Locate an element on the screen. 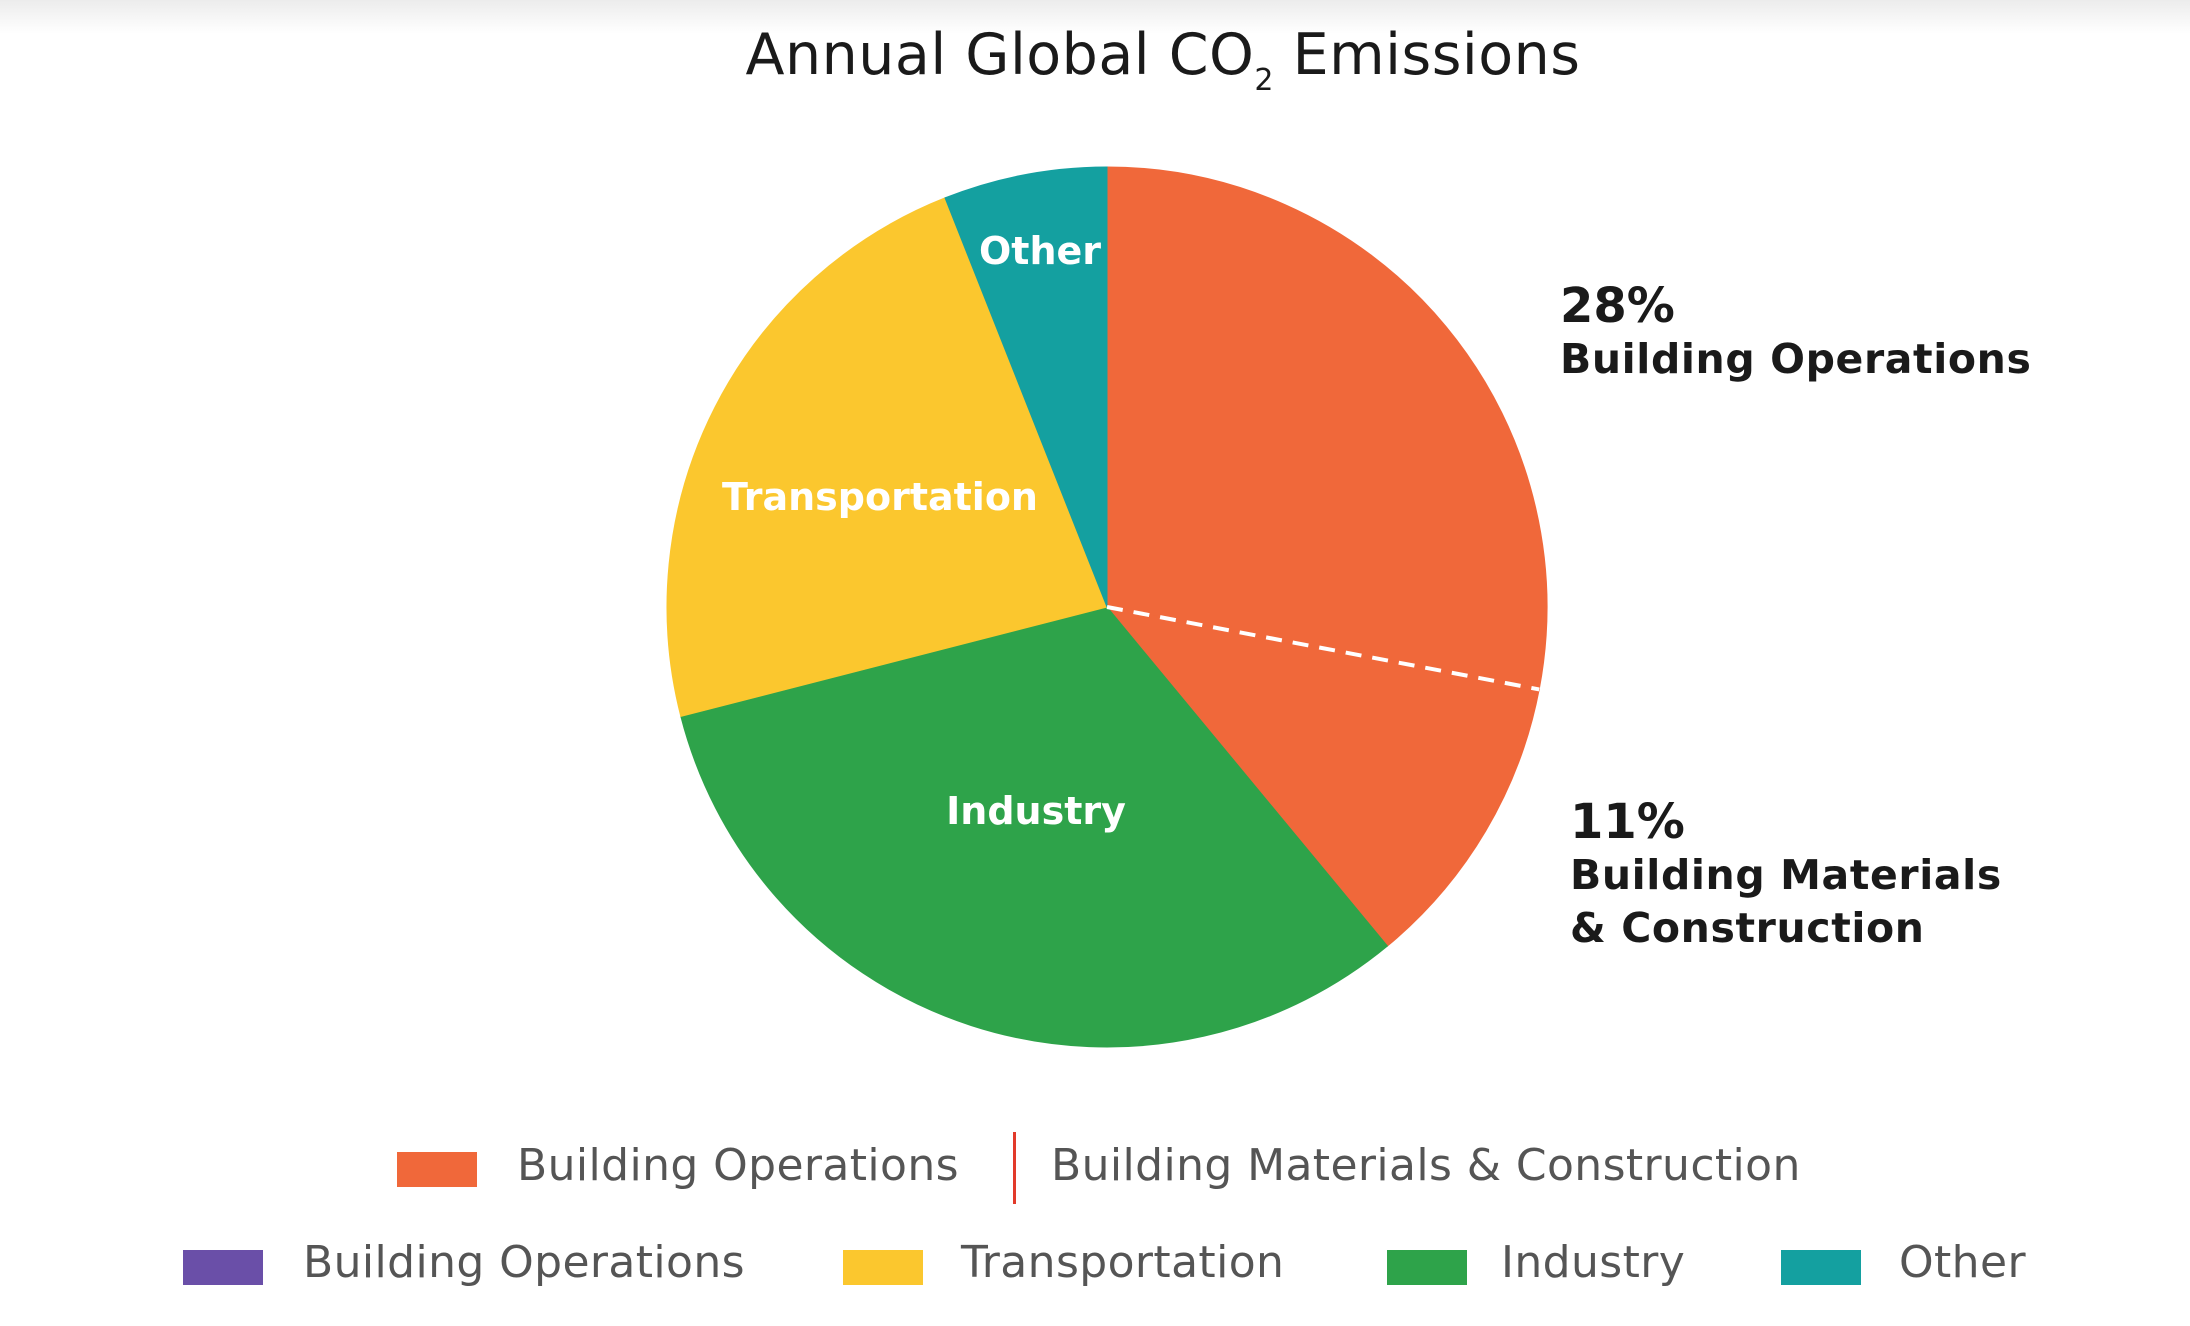  callout-percent: 11% is located at coordinates (1627, 822).